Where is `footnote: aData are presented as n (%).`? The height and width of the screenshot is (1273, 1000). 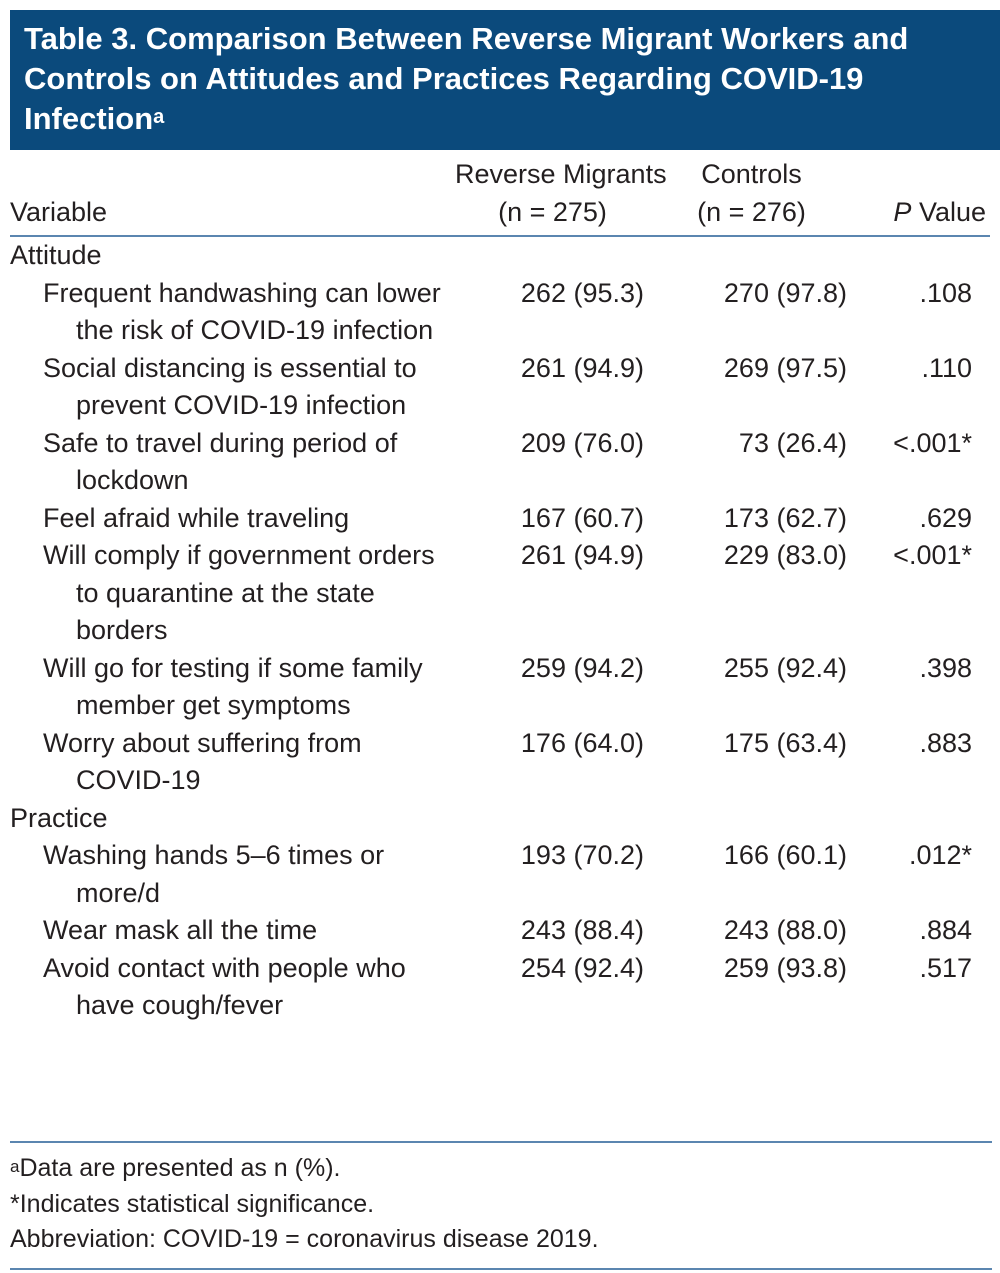 footnote: aData are presented as n (%). is located at coordinates (501, 1169).